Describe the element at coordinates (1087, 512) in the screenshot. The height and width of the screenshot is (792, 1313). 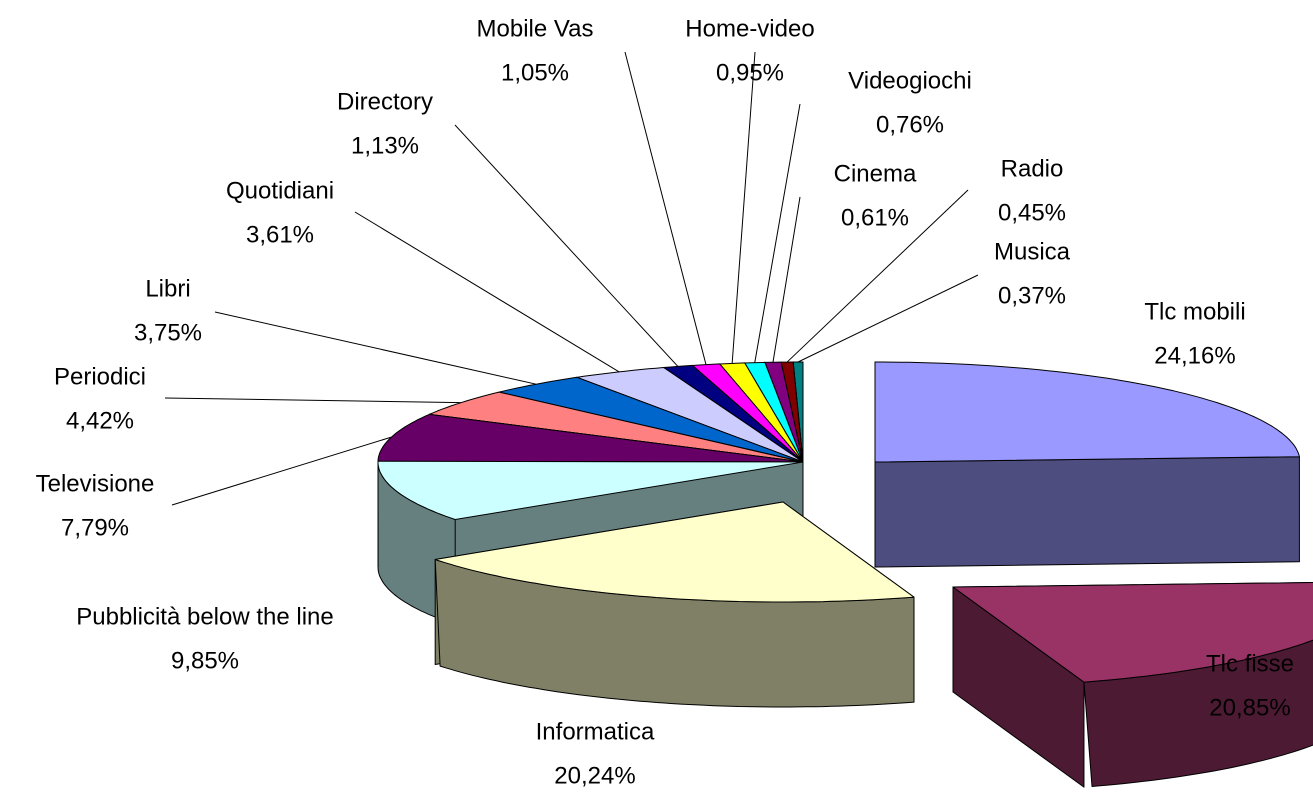
I see `slice-radial-wall` at that location.